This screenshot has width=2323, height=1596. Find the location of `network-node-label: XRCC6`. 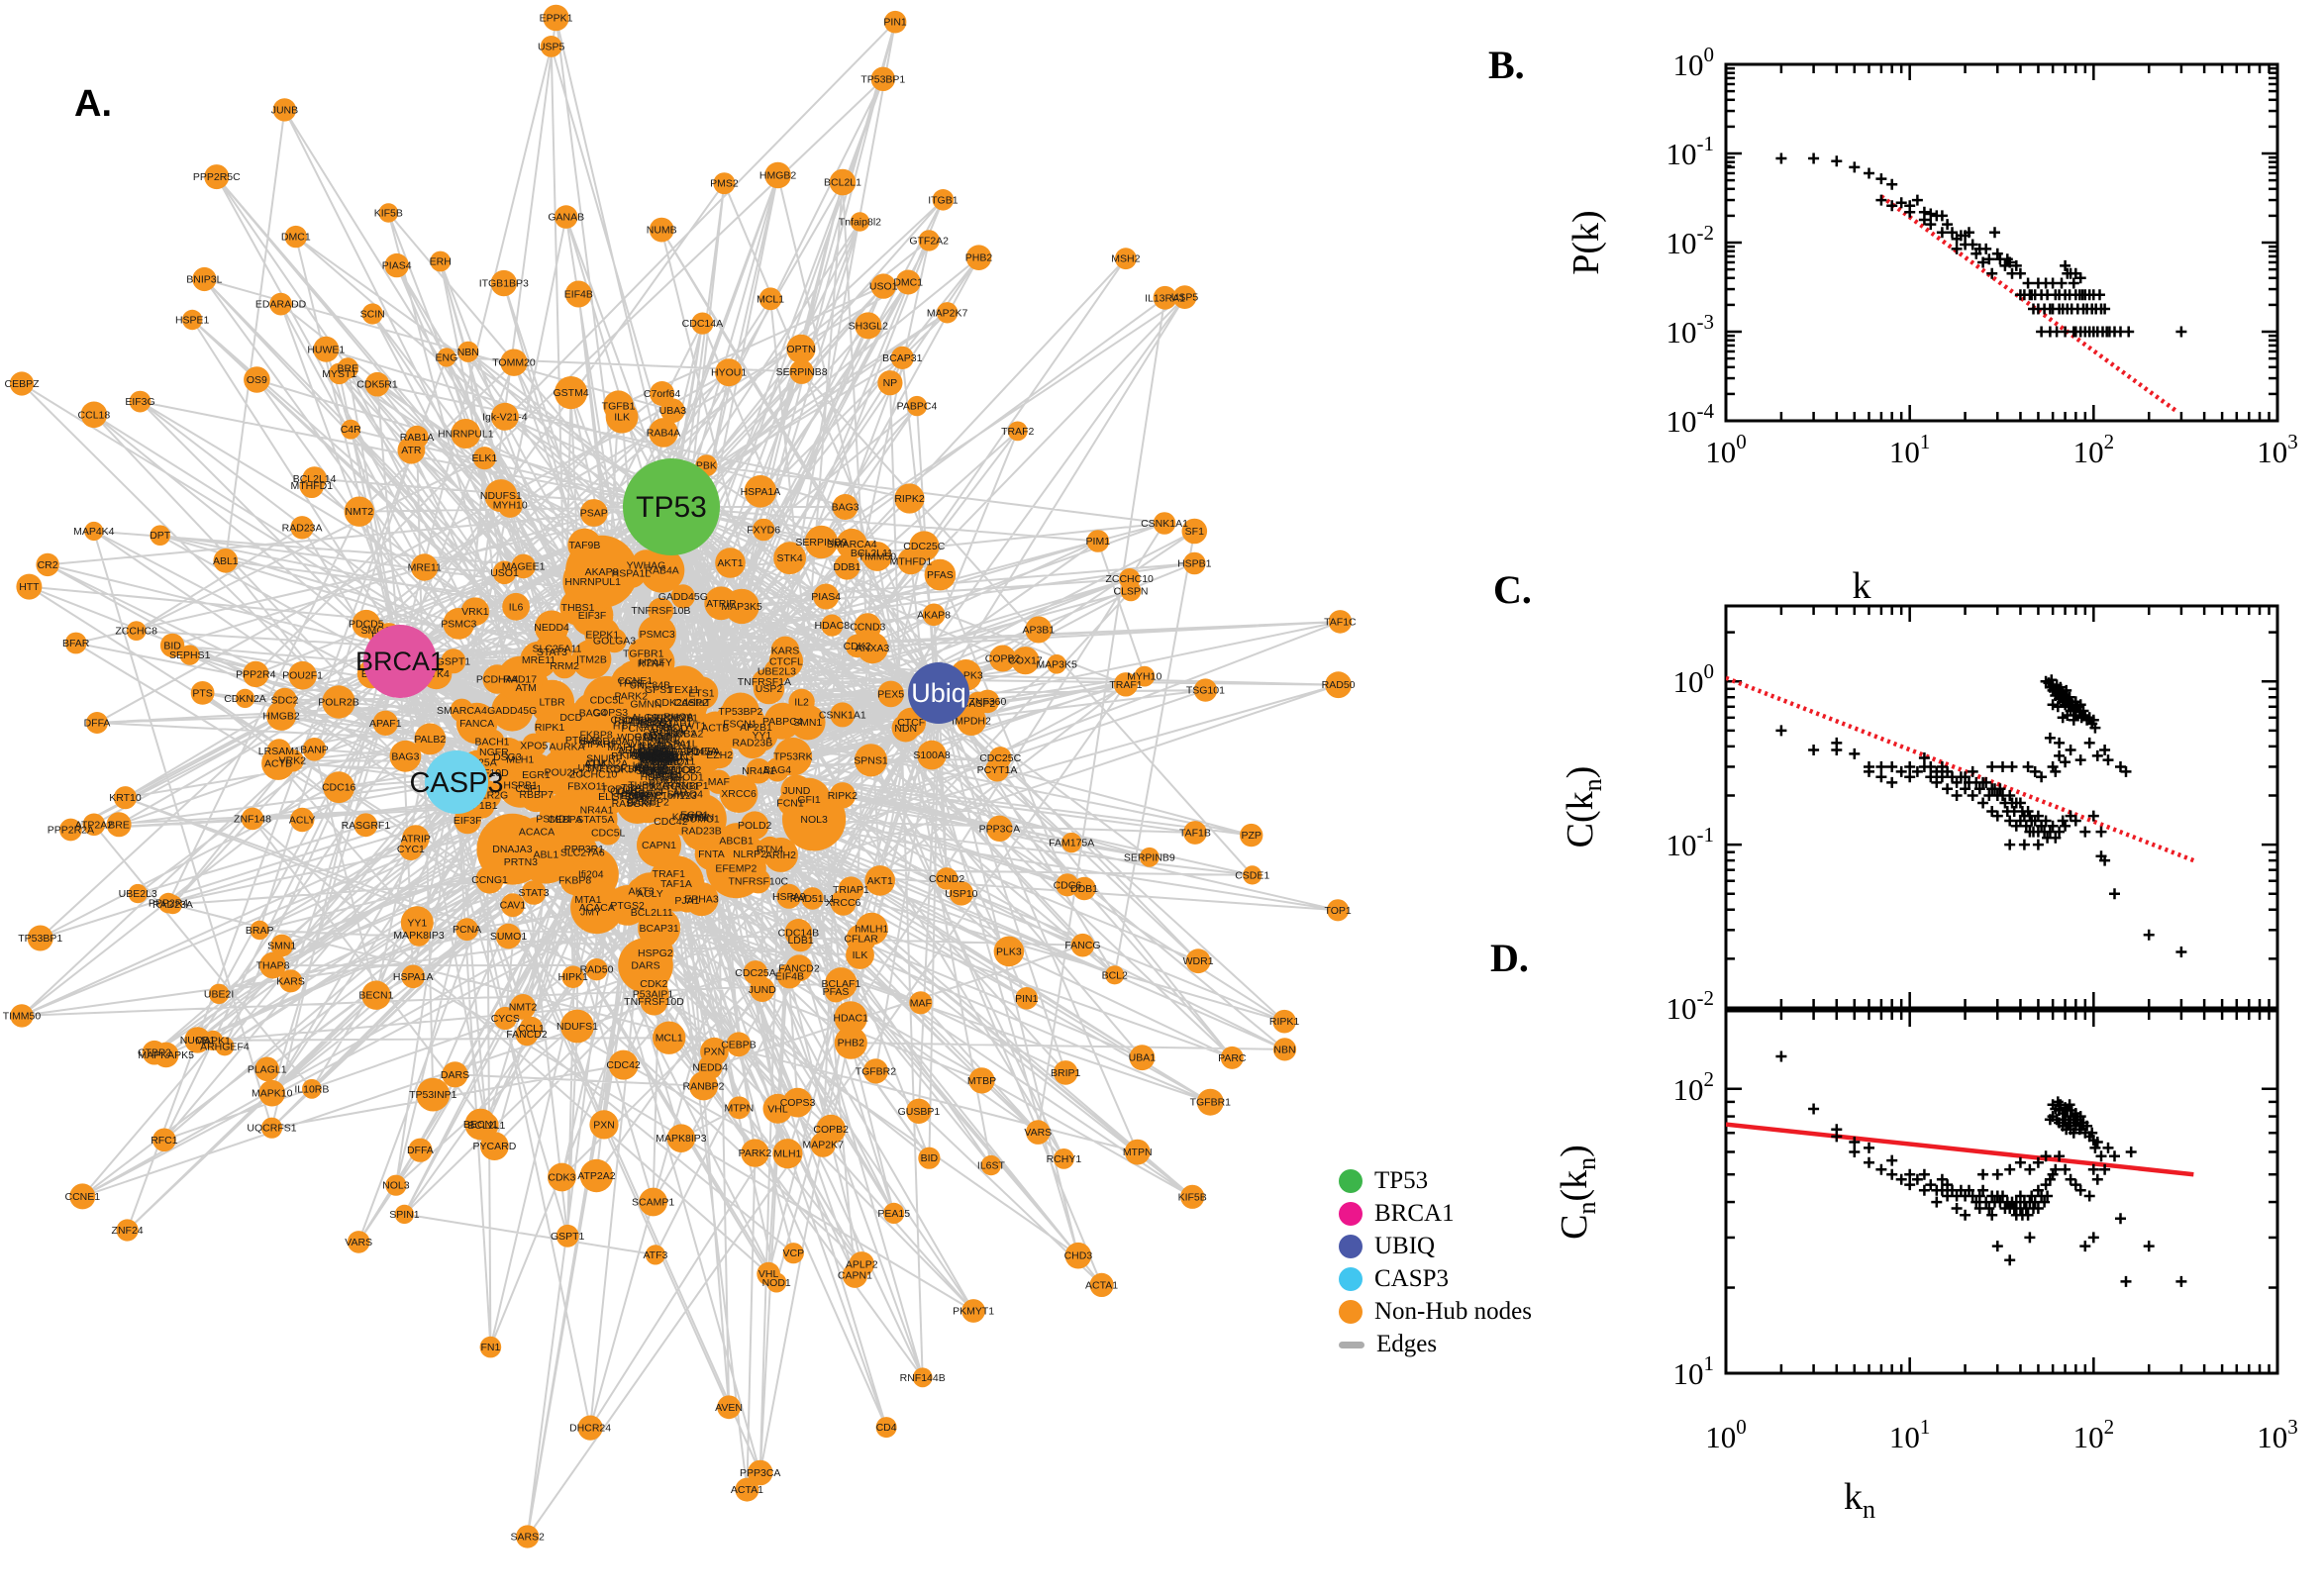

network-node-label: XRCC6 is located at coordinates (739, 794).